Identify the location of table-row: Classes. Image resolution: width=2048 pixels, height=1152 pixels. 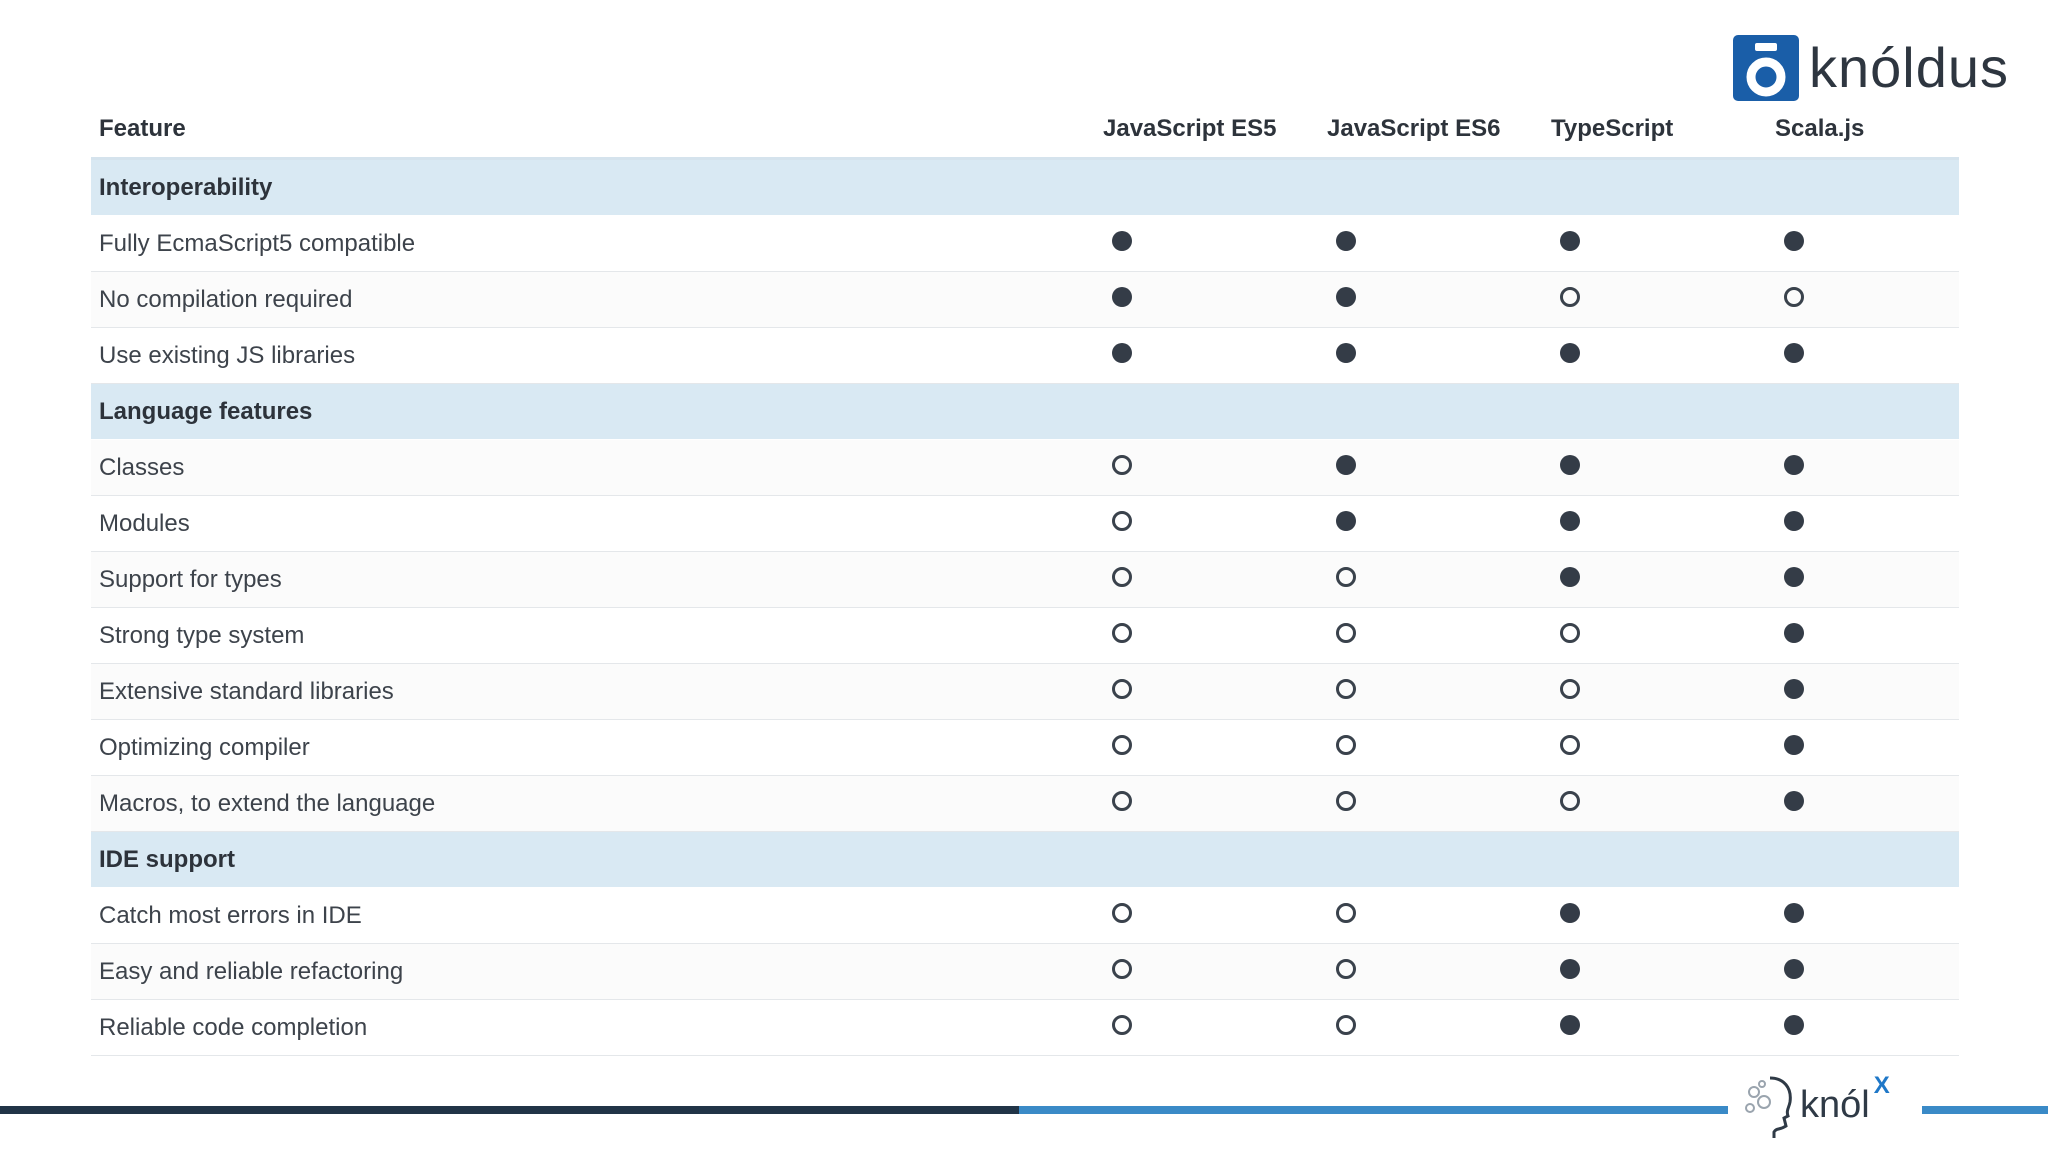
(1025, 467).